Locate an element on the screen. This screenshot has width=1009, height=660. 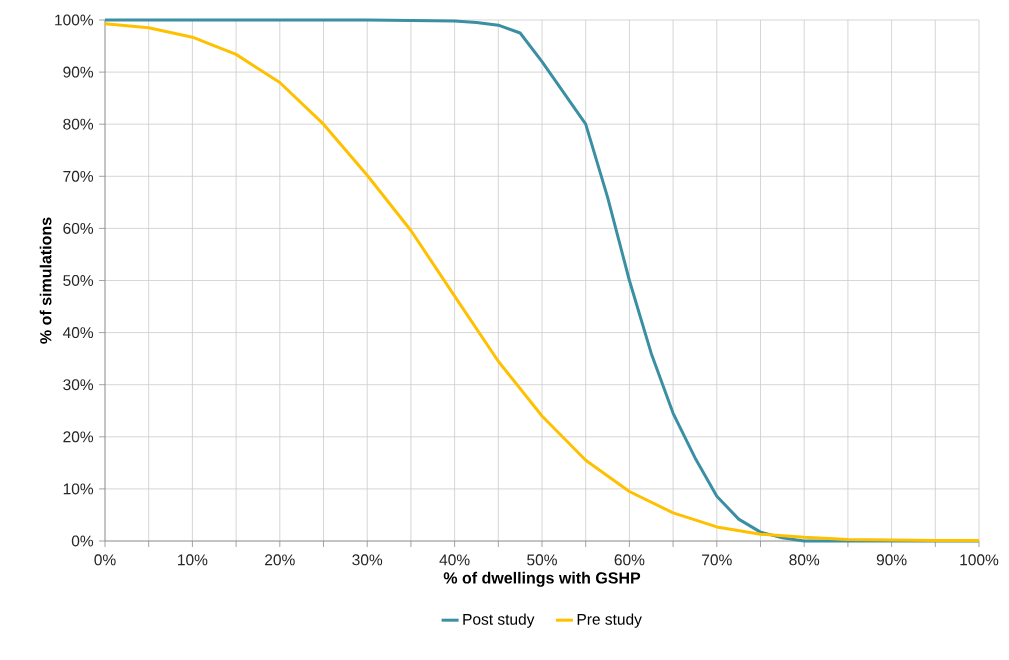
y-tick-label: 100% is located at coordinates (74, 20).